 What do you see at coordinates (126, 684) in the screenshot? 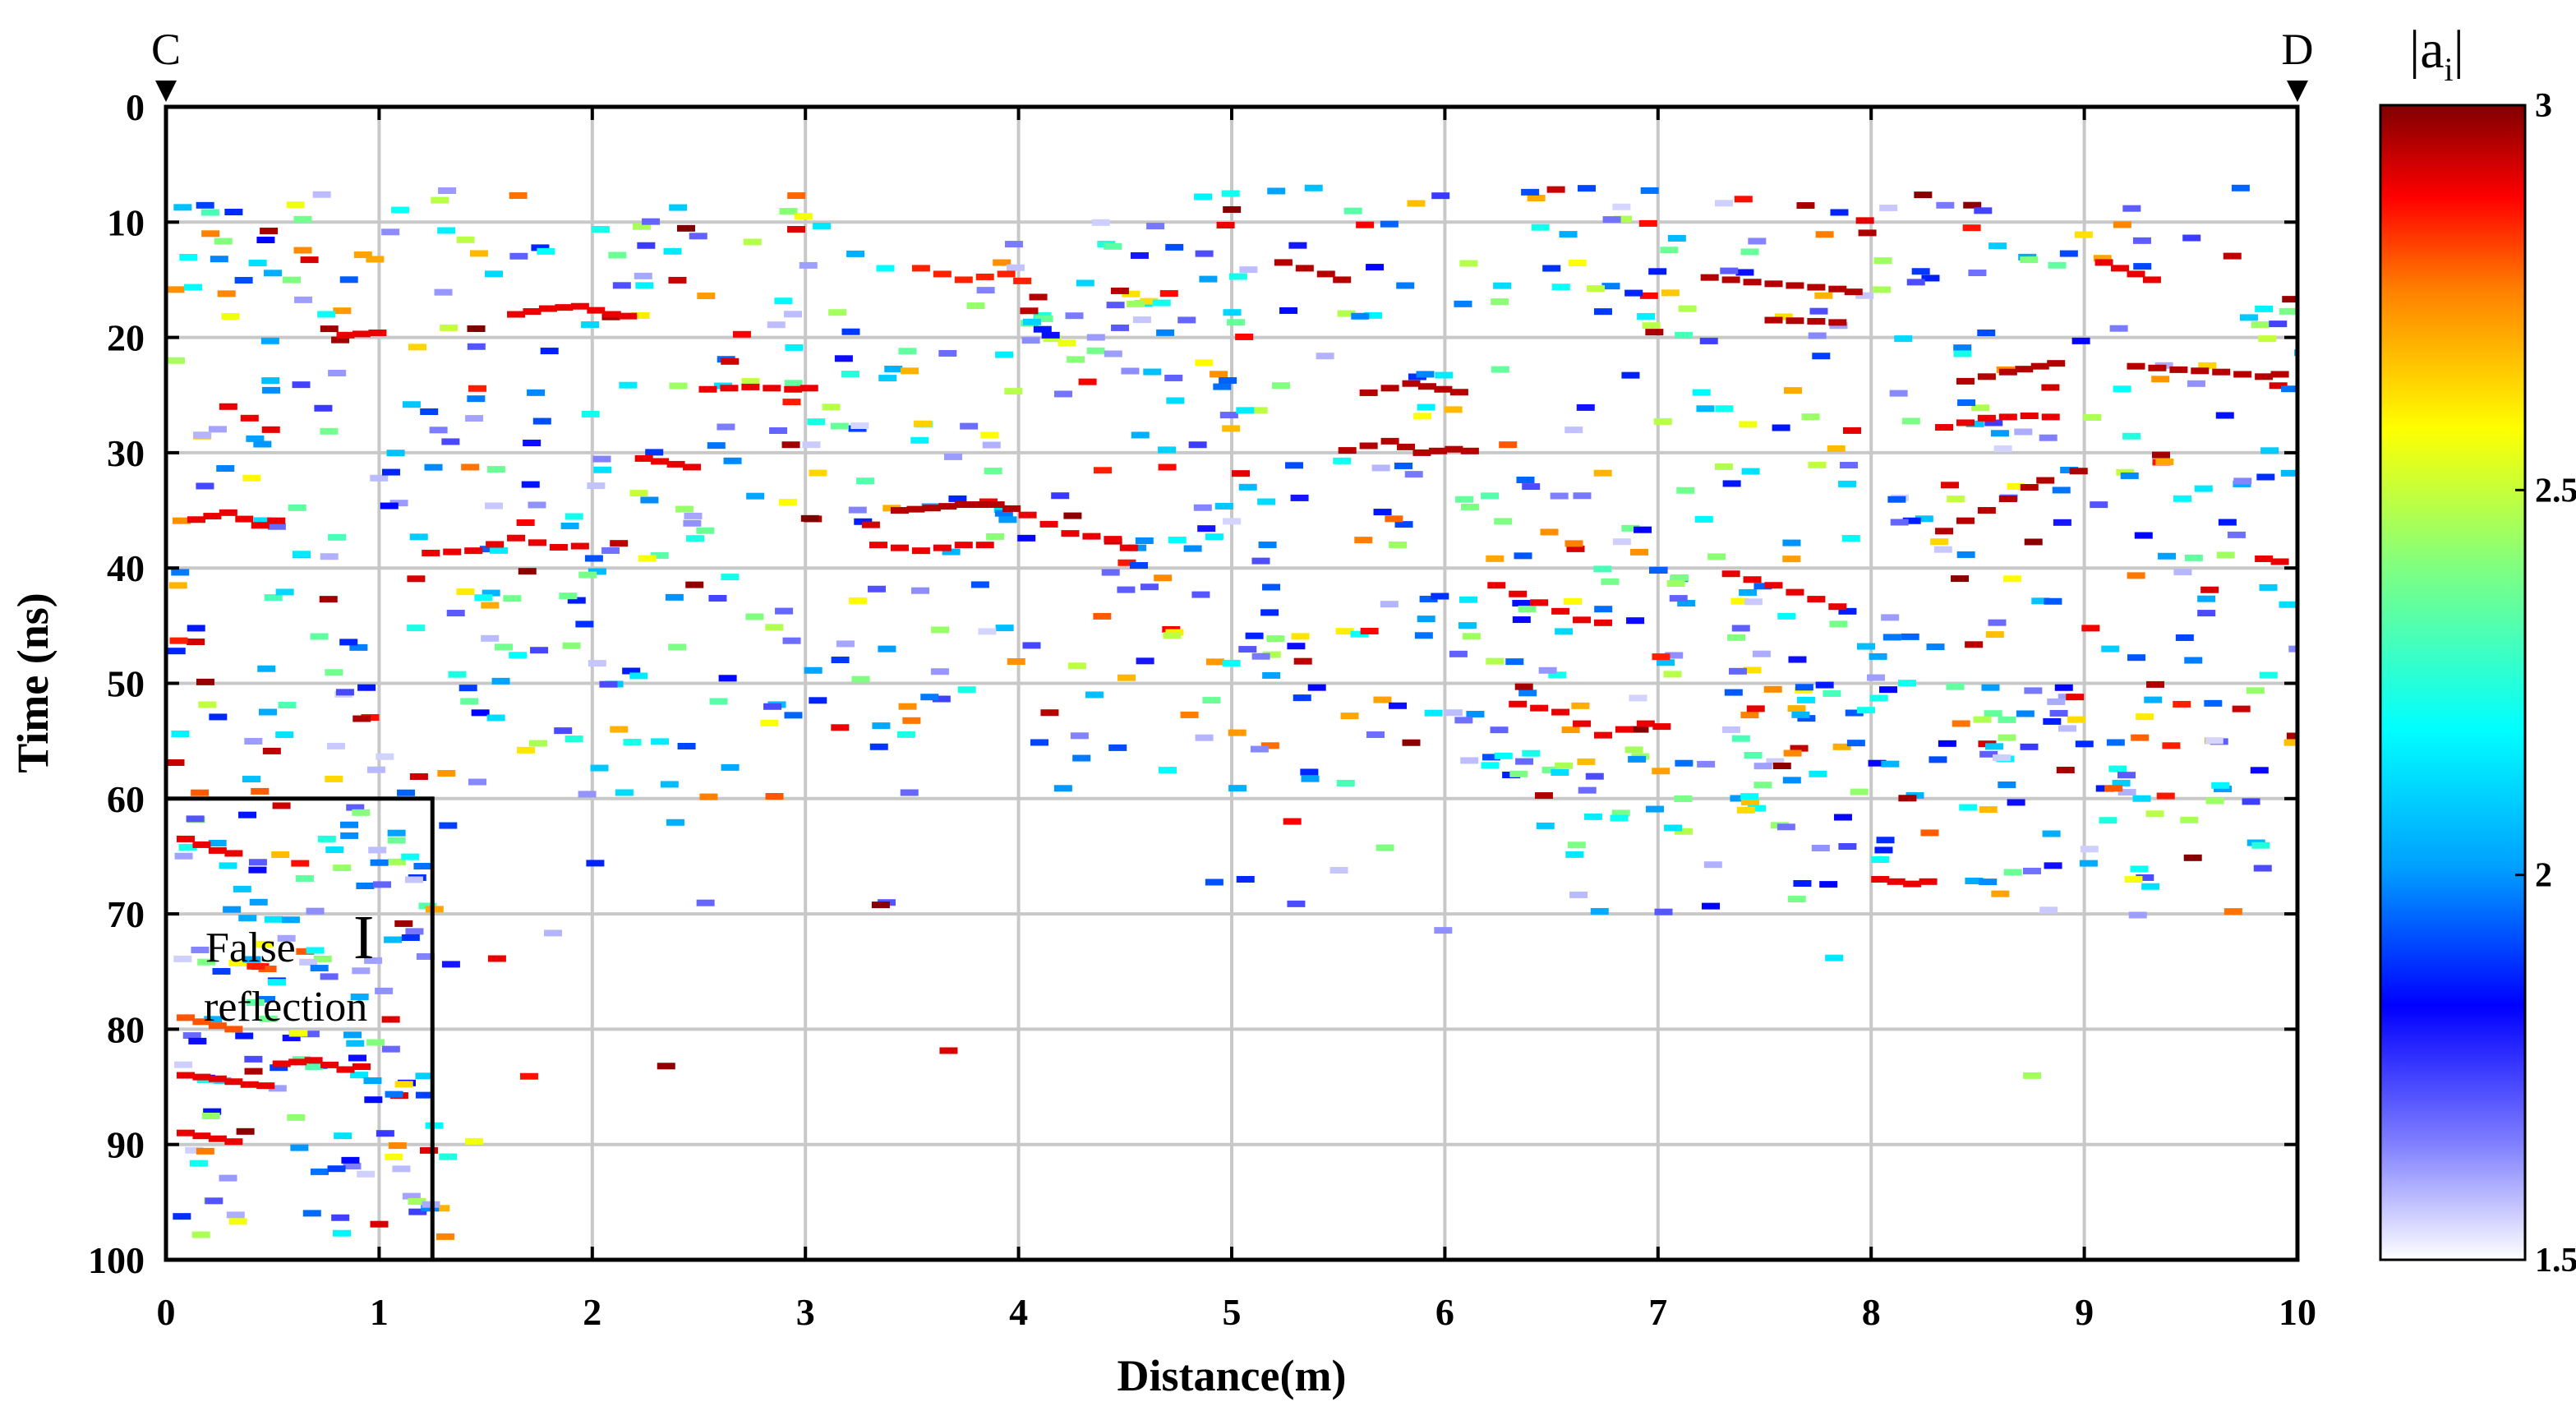
I see `y-tick-label: 50` at bounding box center [126, 684].